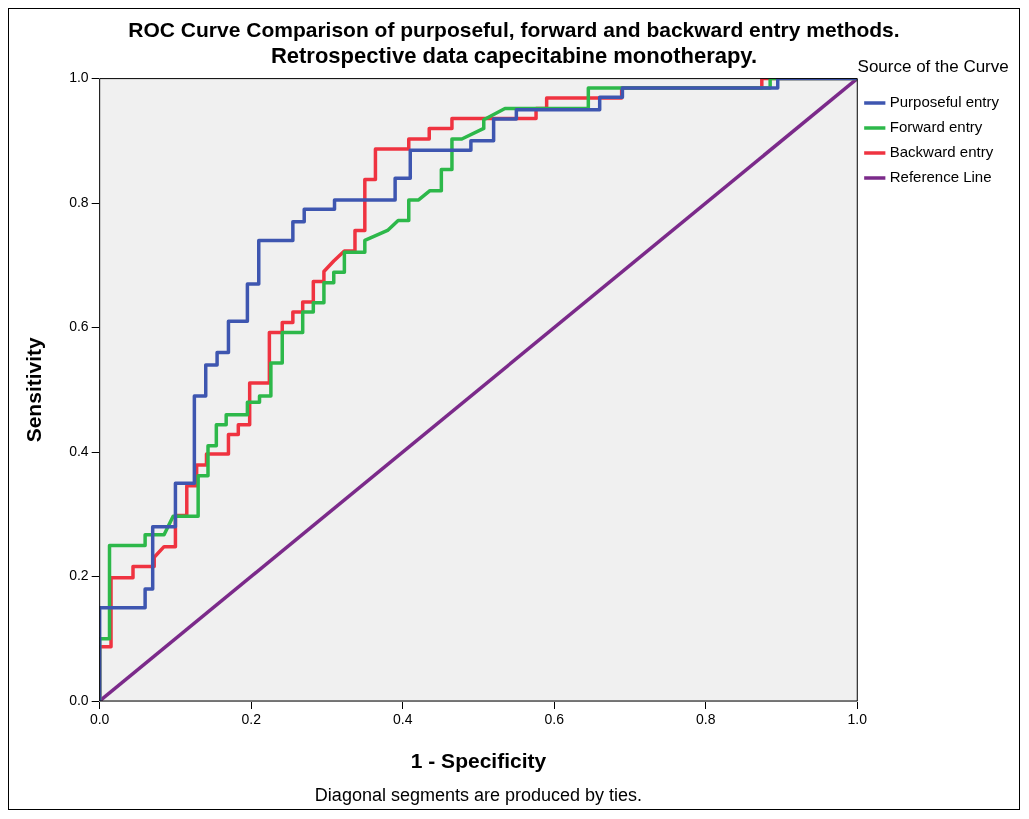  Describe the element at coordinates (933, 67) in the screenshot. I see `legend-title: Source of the Curve` at that location.